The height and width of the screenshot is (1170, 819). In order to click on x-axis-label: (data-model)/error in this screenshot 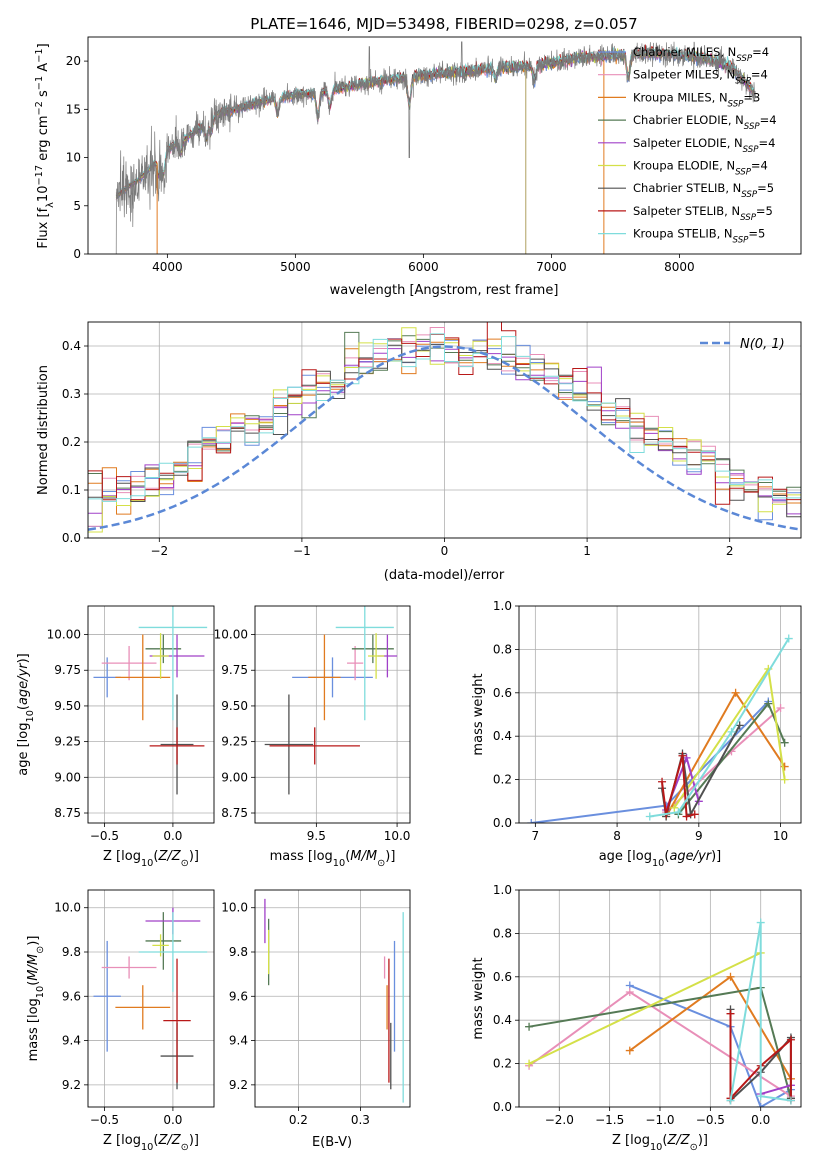, I will do `click(444, 575)`.